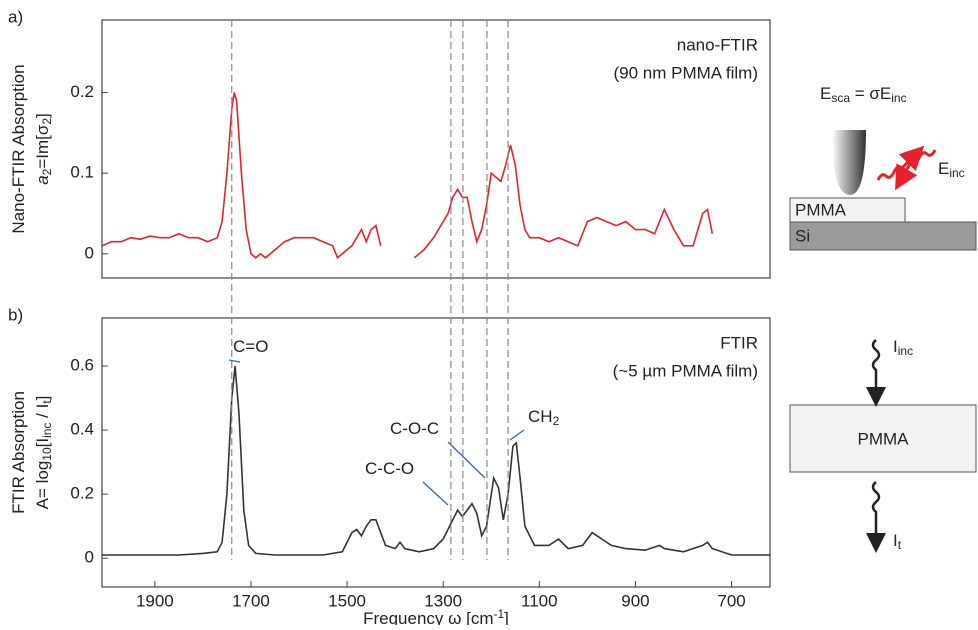  Describe the element at coordinates (802, 235) in the screenshot. I see `substrate-label: Si` at that location.